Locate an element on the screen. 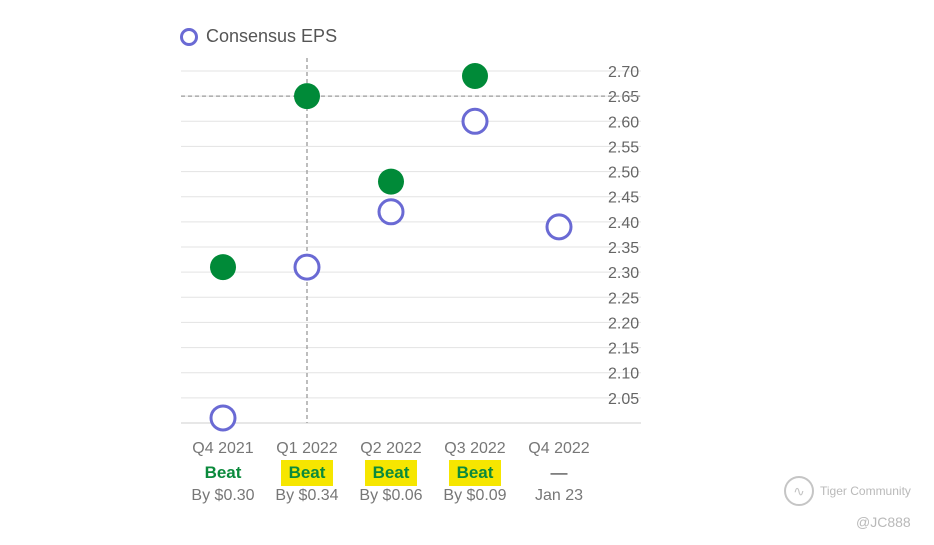  y-tick-label: 2.45 is located at coordinates (623, 198).